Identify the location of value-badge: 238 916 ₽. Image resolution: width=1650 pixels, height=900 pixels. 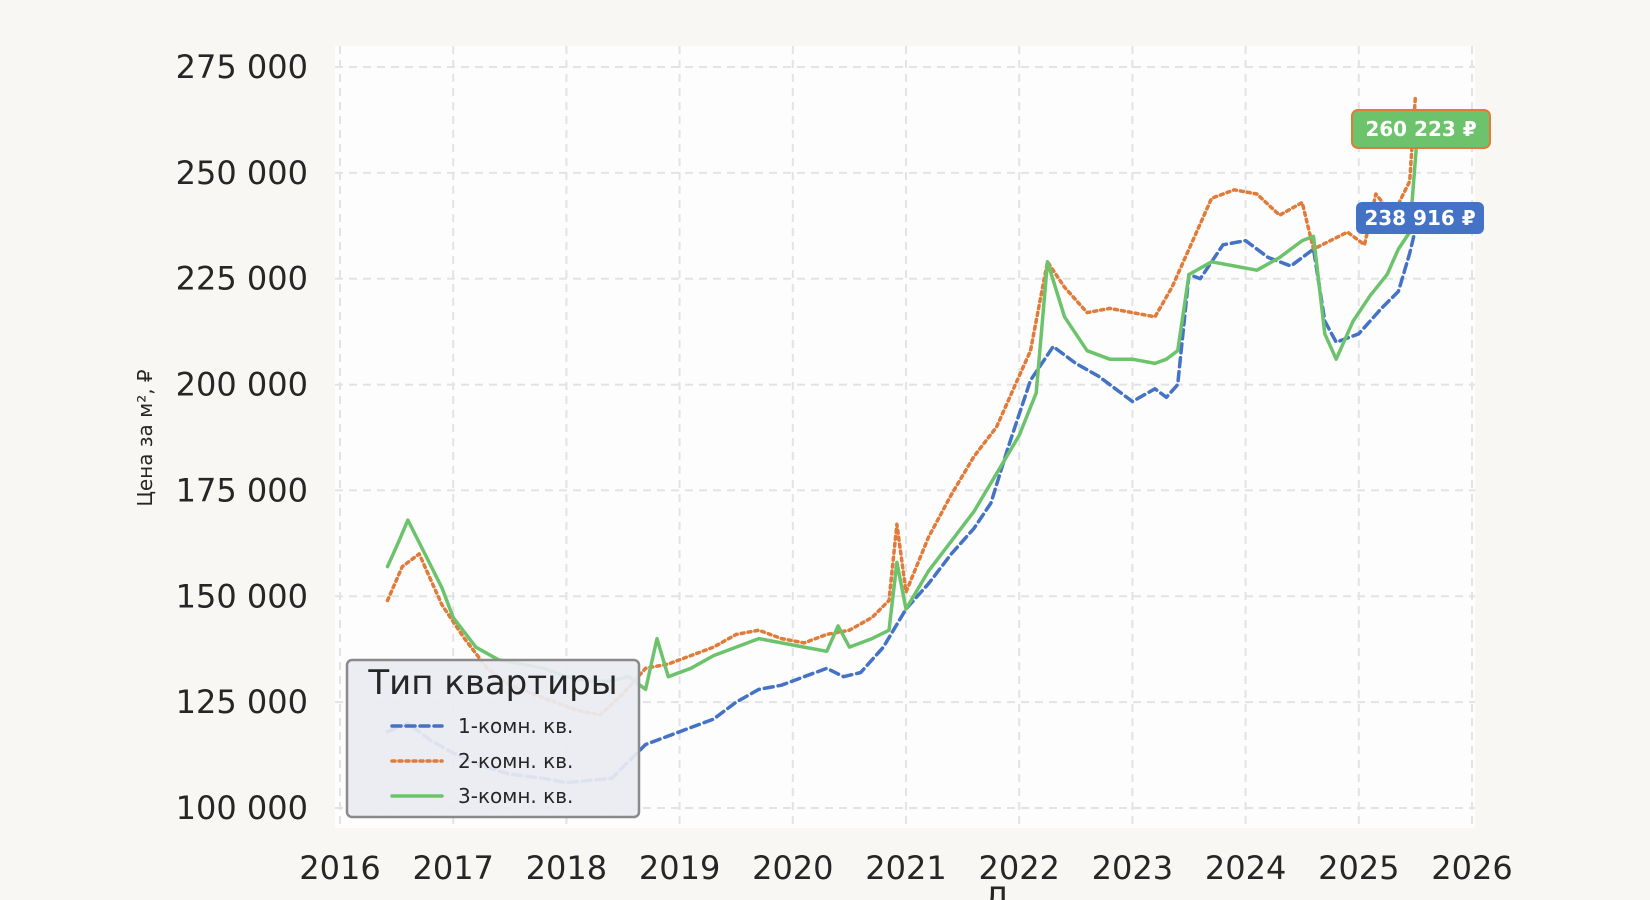
(1420, 218).